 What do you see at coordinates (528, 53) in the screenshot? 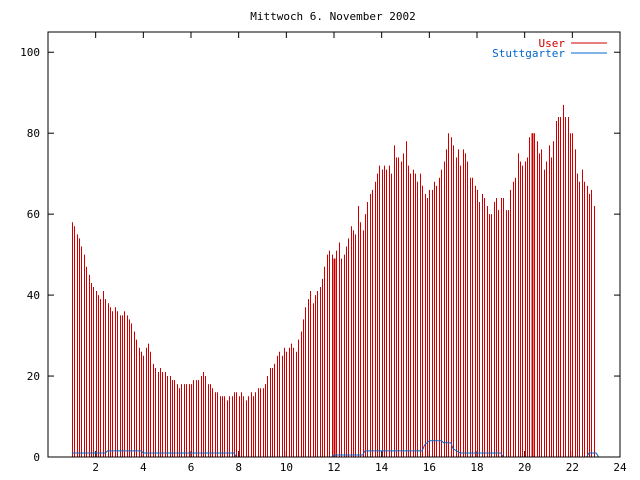
I see `legend-label-stuttgarter: Stuttgarter` at bounding box center [528, 53].